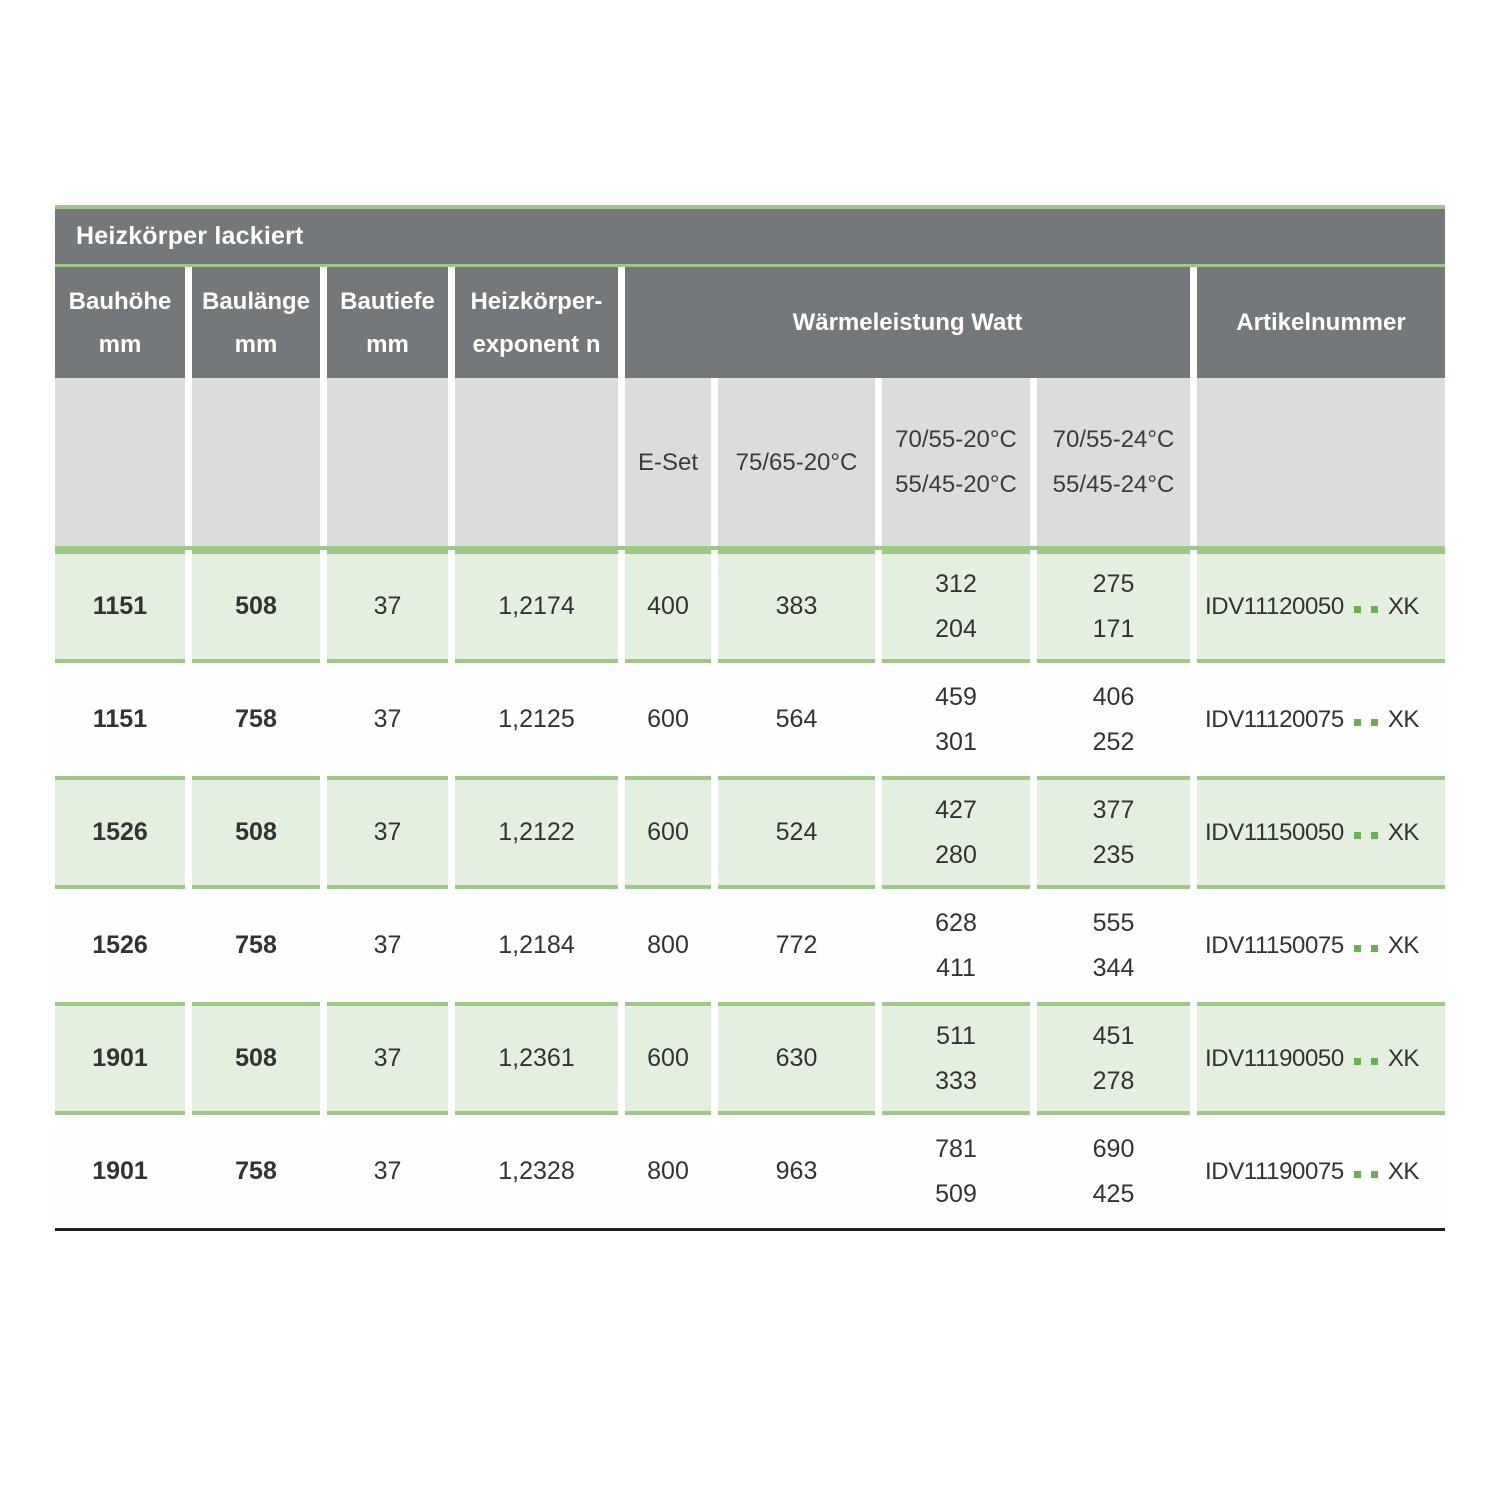  Describe the element at coordinates (796, 606) in the screenshot. I see `cell-75-65: 383` at that location.